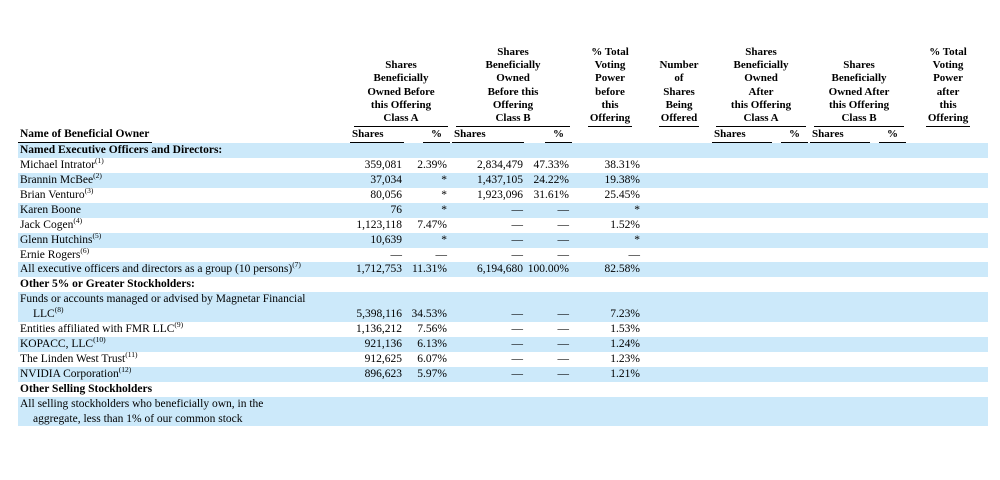 This screenshot has height=480, width=1000. Describe the element at coordinates (63, 342) in the screenshot. I see `beneficial-owner-name: KOPACC, LLC(10)` at that location.